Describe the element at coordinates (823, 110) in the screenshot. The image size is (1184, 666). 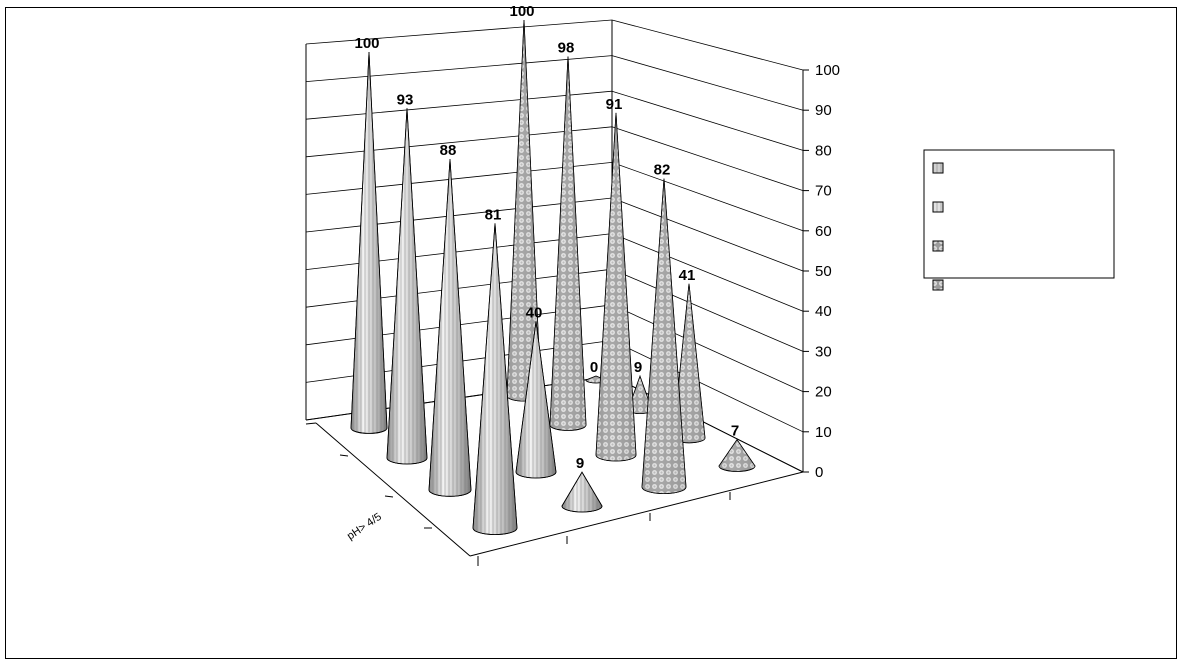
I see `y-tick-label: 90` at that location.